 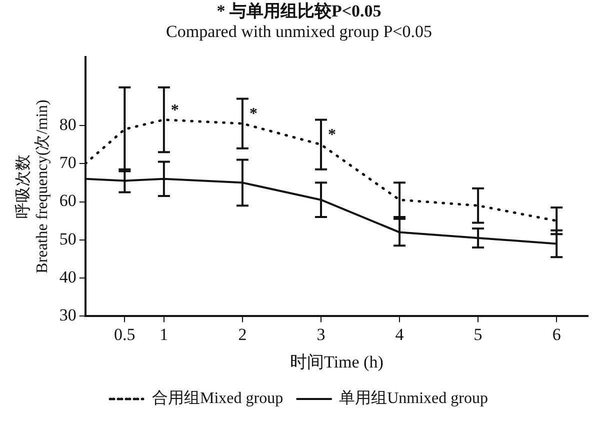 I want to click on legend-label: 合用组Mixed group, so click(x=218, y=398).